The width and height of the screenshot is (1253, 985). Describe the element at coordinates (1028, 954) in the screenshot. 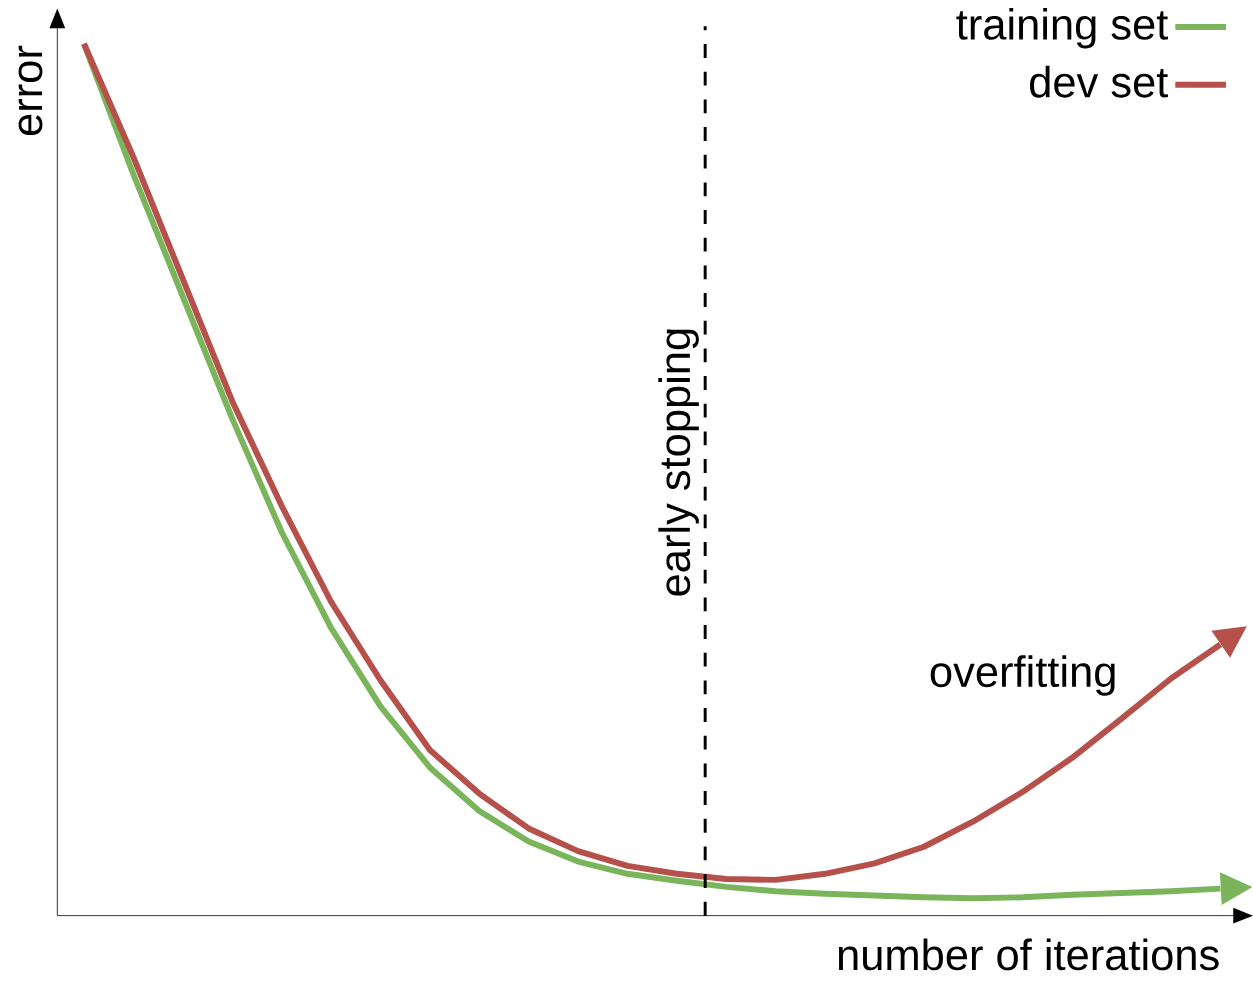

I see `x-axis-title: number of iterations` at that location.